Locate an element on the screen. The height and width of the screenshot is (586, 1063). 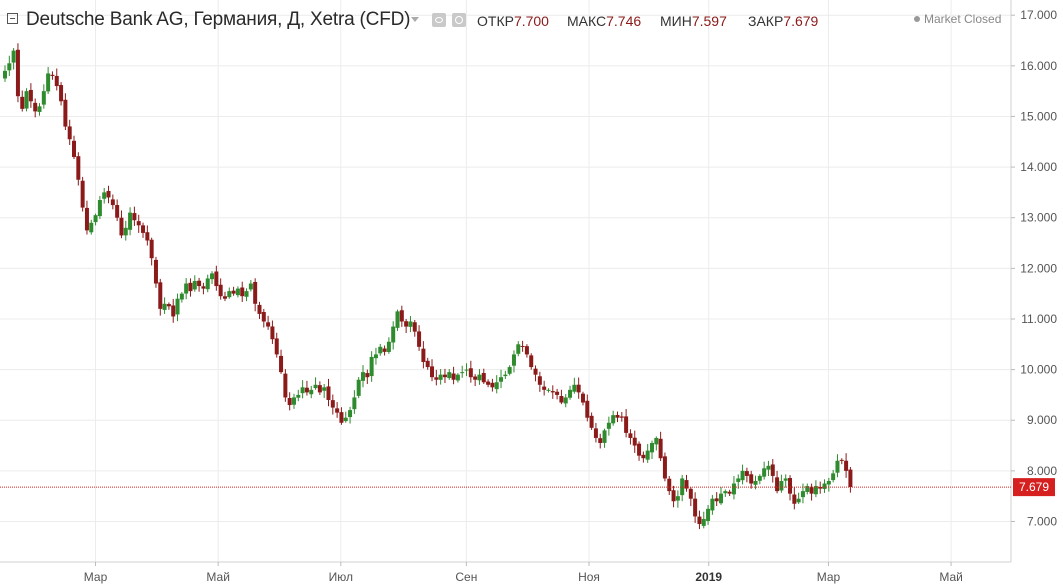
y-tick-label: 11.000 is located at coordinates (1039, 319).